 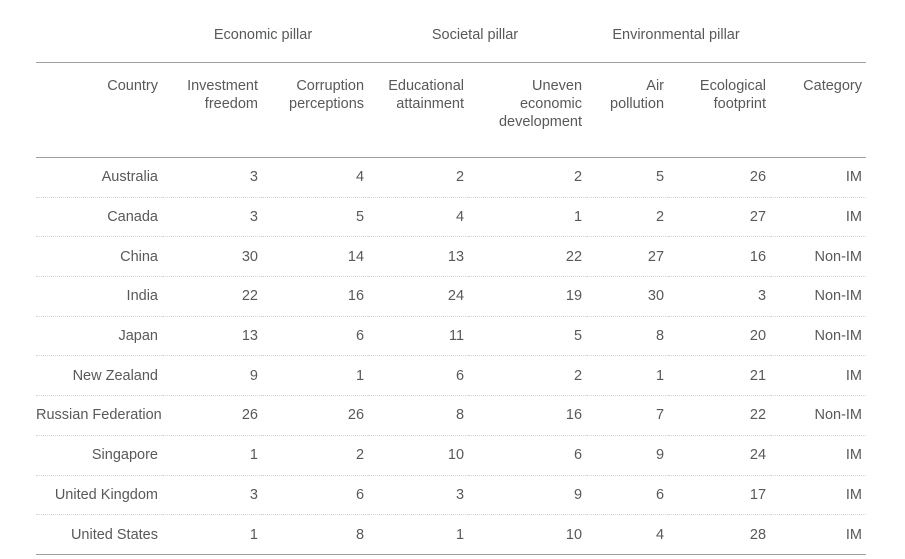 I want to click on country-cell: Russian Federation, so click(x=99, y=415).